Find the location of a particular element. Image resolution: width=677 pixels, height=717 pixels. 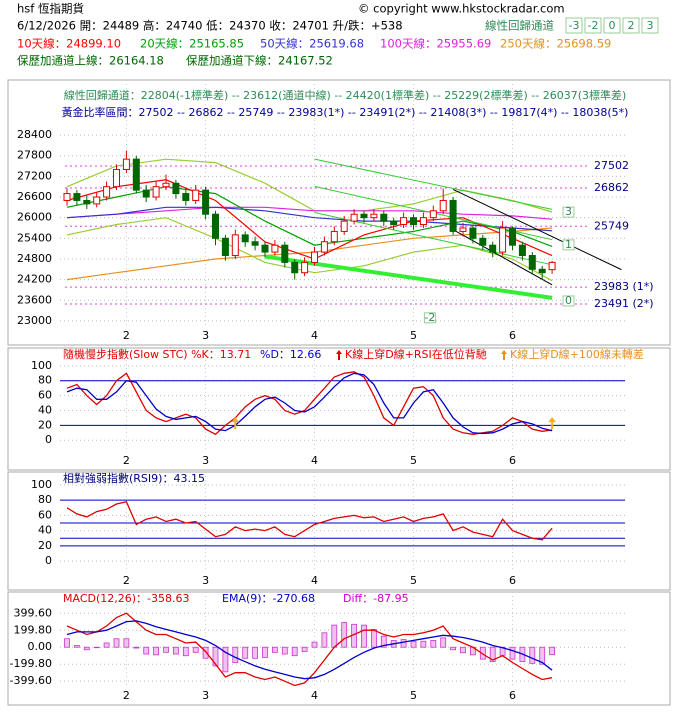

channel-button-label: 3 is located at coordinates (650, 25).